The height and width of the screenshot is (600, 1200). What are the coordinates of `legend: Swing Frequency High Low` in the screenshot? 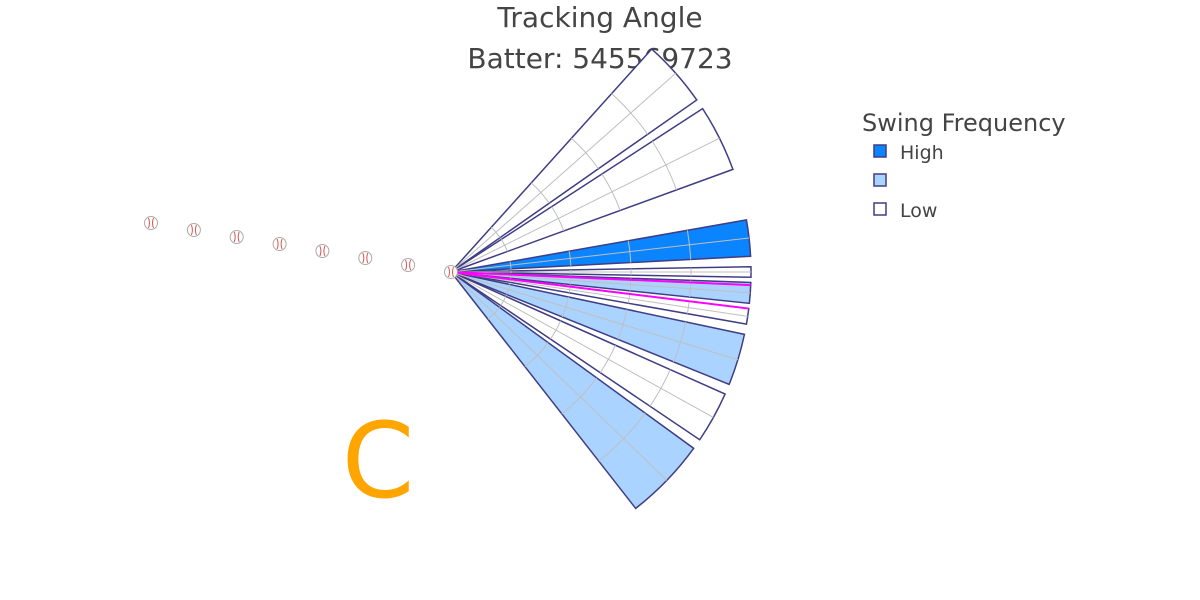 It's located at (964, 165).